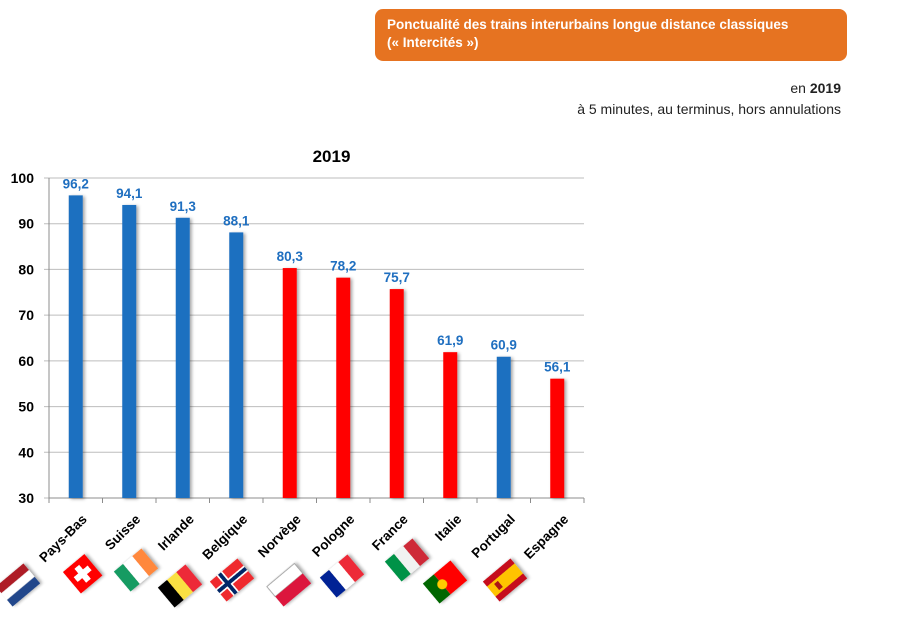  What do you see at coordinates (450, 340) in the screenshot?
I see `value-label: 61,9` at bounding box center [450, 340].